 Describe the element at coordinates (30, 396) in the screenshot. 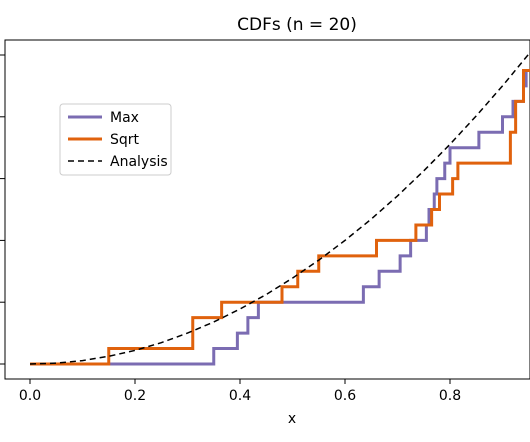

I see `x-tick-label: 0.0` at that location.